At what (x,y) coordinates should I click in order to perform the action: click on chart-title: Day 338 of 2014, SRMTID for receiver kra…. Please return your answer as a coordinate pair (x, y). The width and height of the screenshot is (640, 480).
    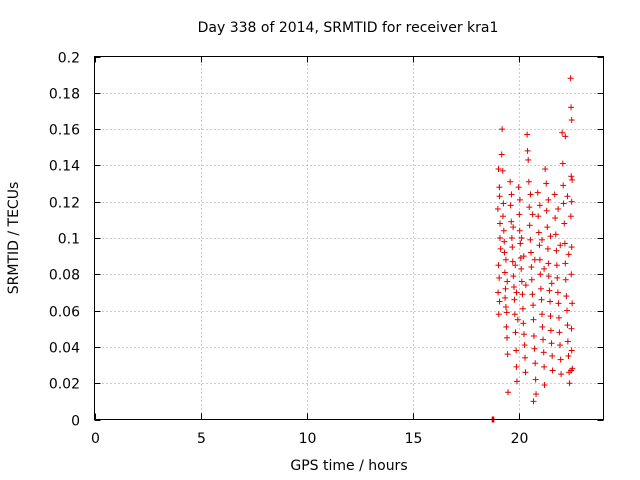
    Looking at the image, I should click on (348, 28).